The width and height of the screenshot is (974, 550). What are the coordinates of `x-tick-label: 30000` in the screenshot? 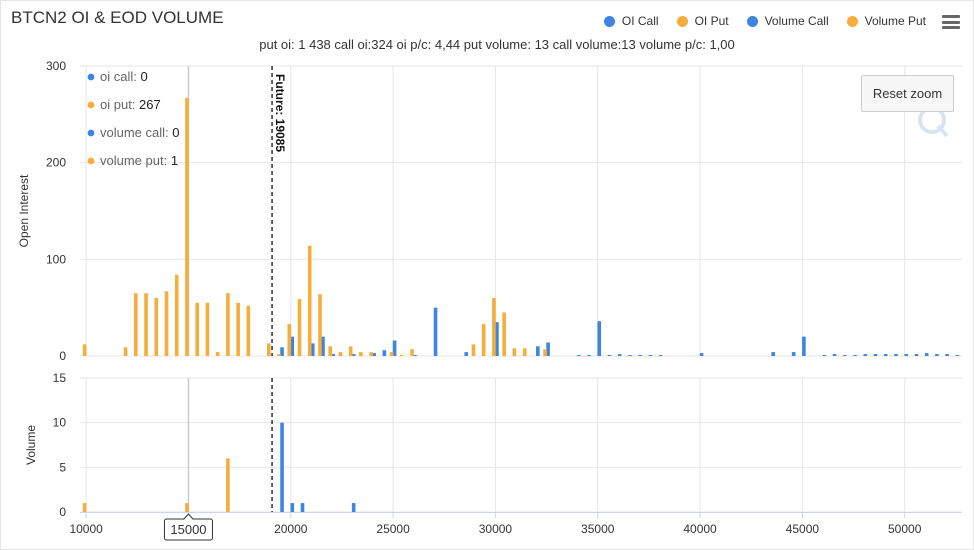 It's located at (496, 529).